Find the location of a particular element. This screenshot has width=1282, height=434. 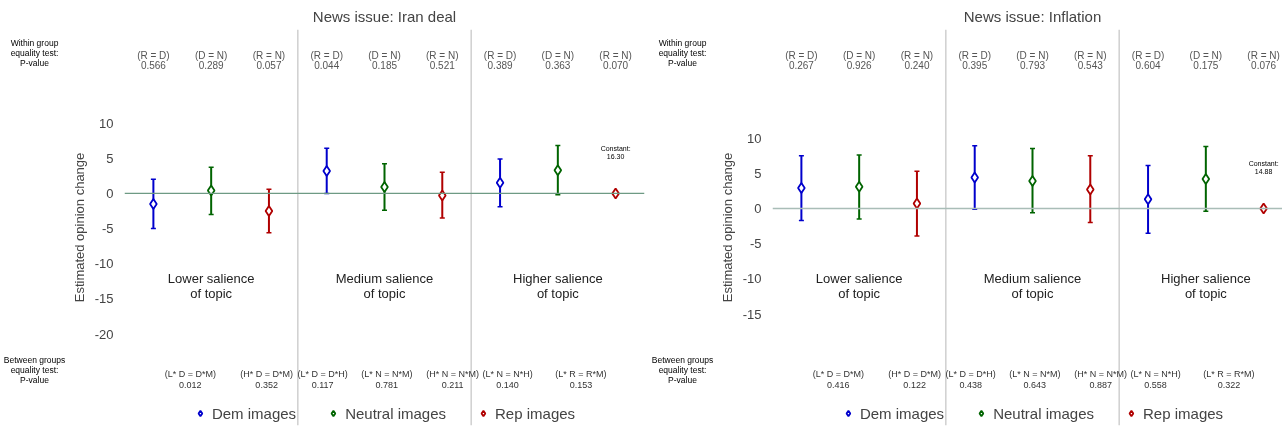

annotation: (R = D) 0.566 is located at coordinates (153, 61).